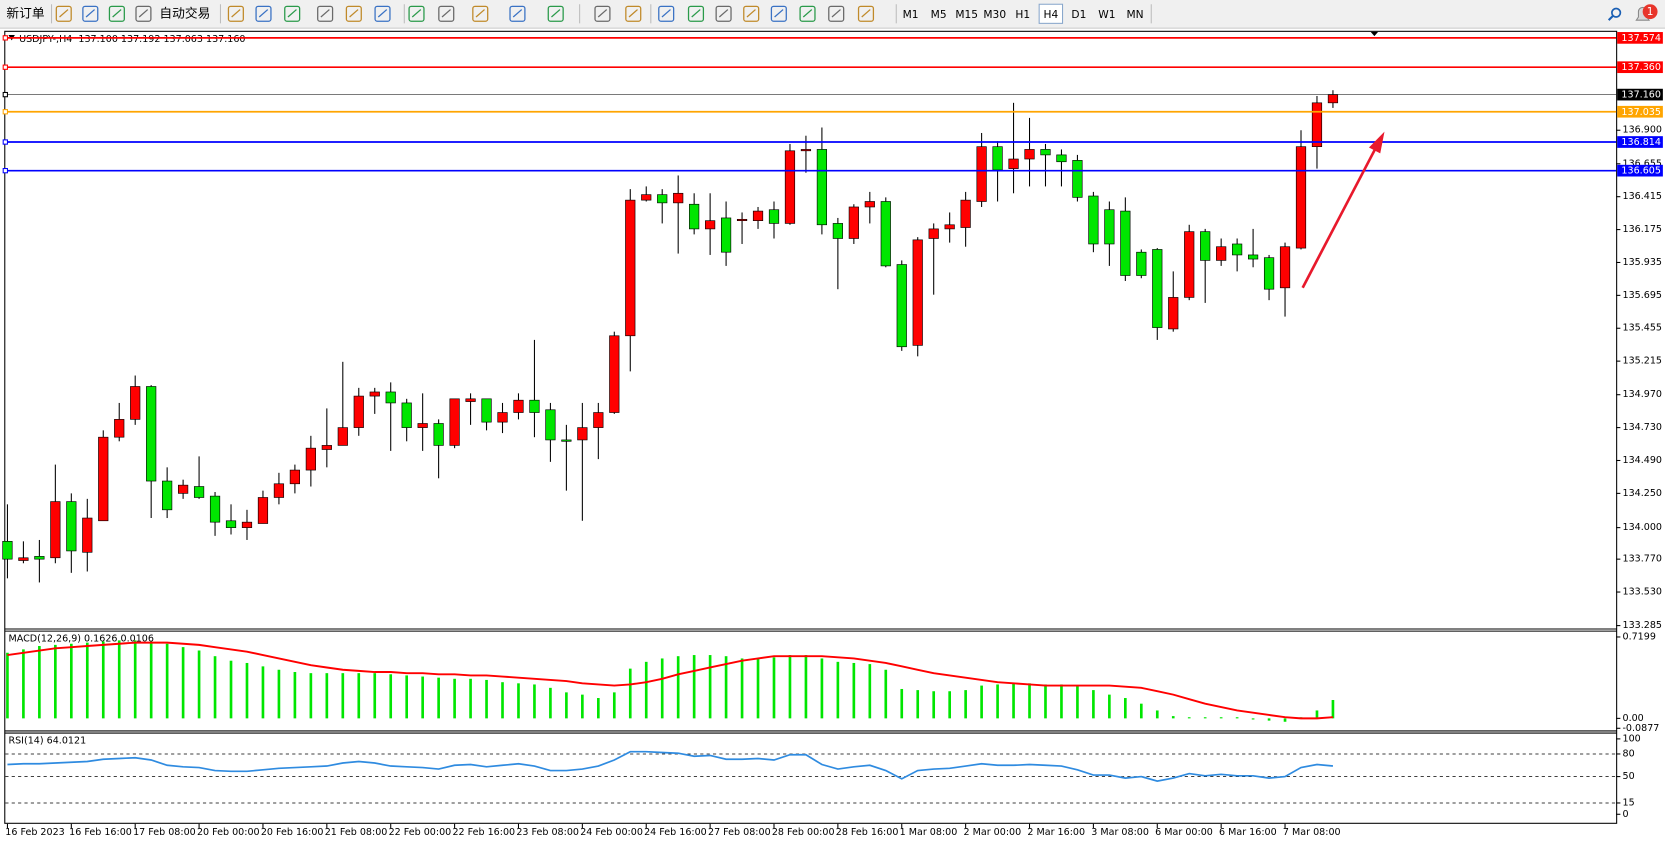 This screenshot has width=1665, height=844. I want to click on x-tick-label: 22 Feb 00:00, so click(420, 832).